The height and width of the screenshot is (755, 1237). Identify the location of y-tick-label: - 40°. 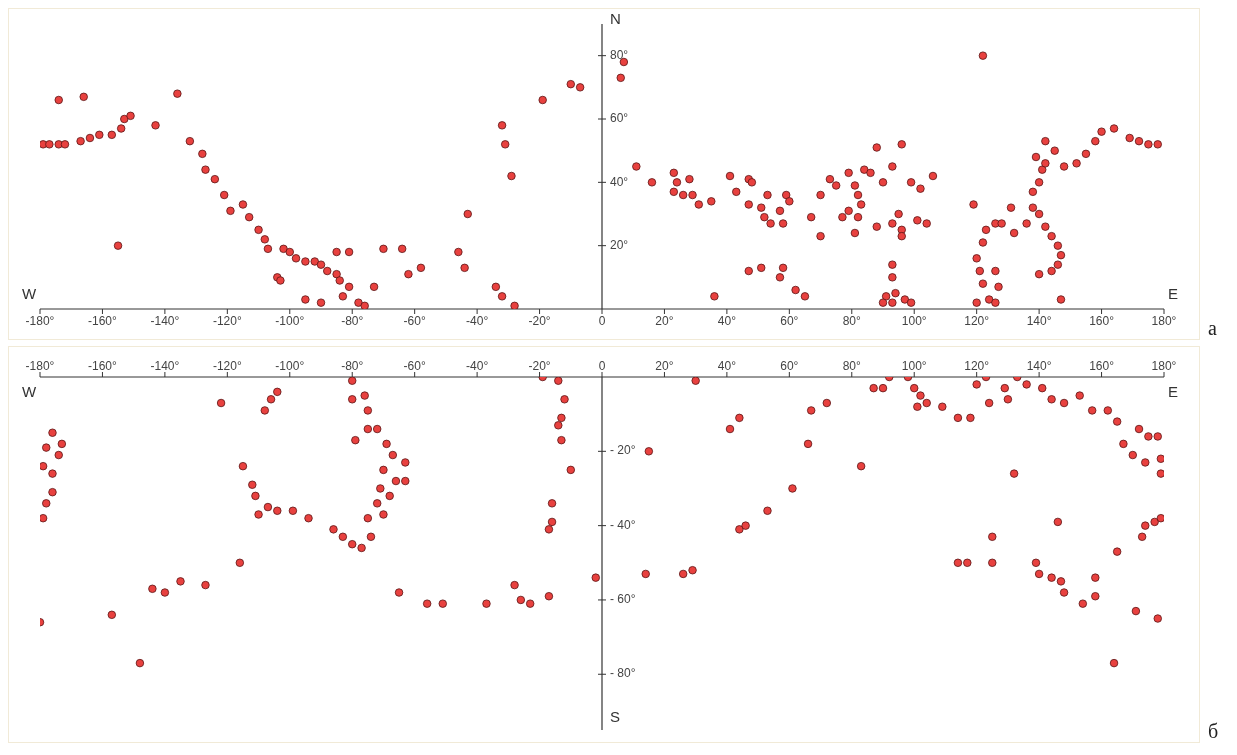
(623, 524).